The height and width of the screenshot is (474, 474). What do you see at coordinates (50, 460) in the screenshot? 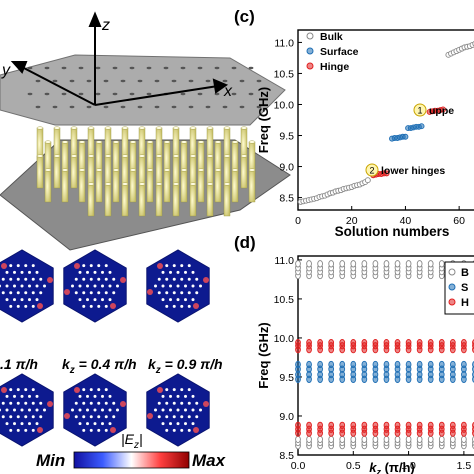
I see `colorbar-min-label: Min` at bounding box center [50, 460].